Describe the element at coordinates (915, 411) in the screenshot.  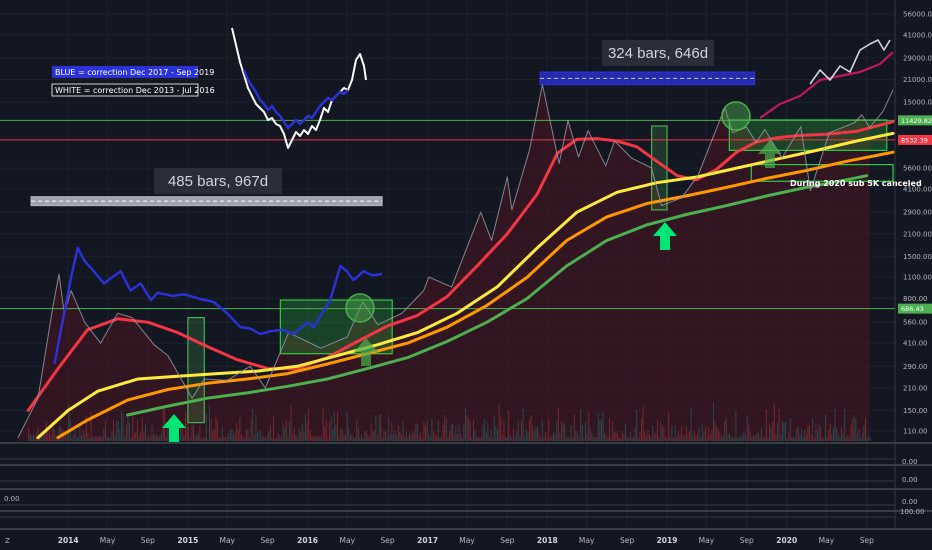
I see `y-tick-label: 150.00` at that location.